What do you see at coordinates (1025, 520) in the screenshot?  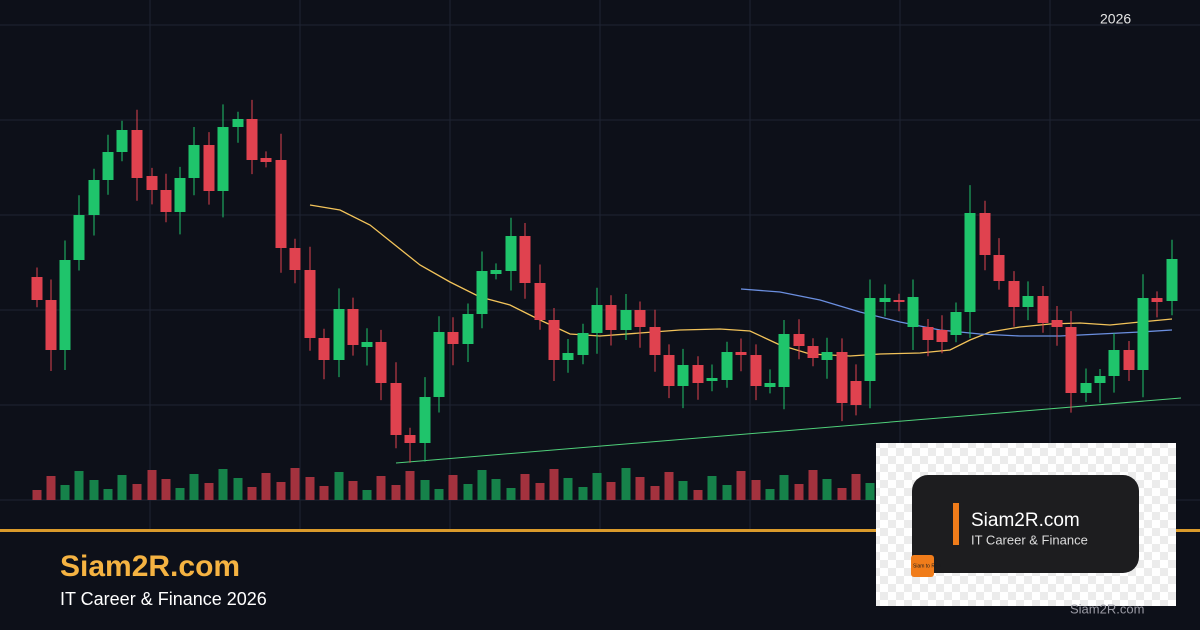 I see `logo-title: Siam2R.com` at bounding box center [1025, 520].